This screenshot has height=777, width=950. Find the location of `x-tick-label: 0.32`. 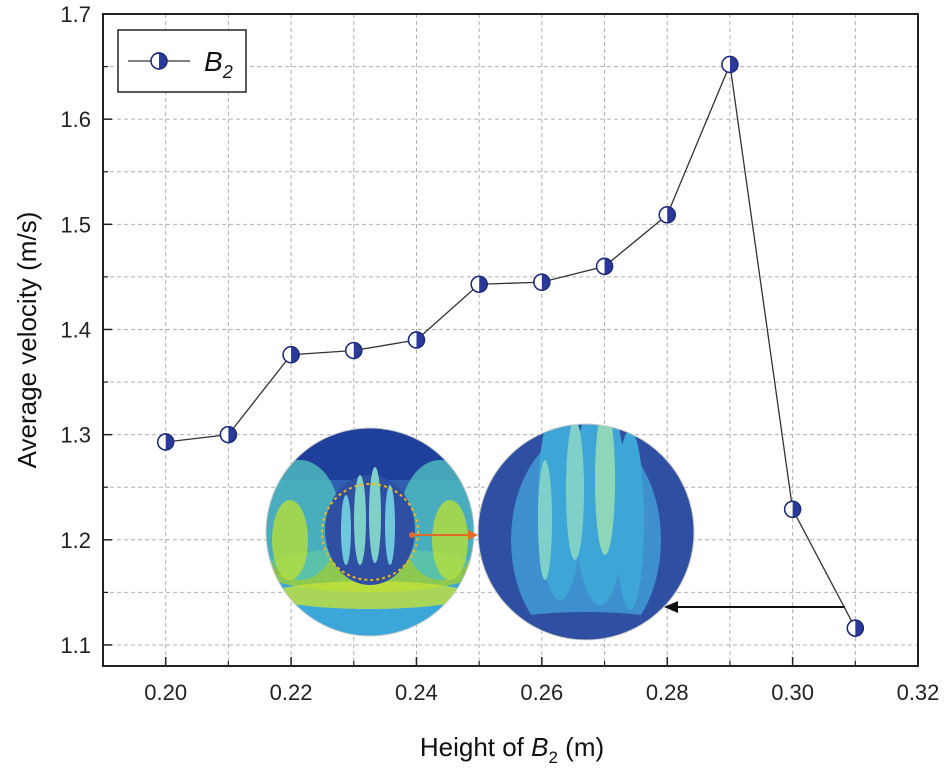

x-tick-label: 0.32 is located at coordinates (918, 692).